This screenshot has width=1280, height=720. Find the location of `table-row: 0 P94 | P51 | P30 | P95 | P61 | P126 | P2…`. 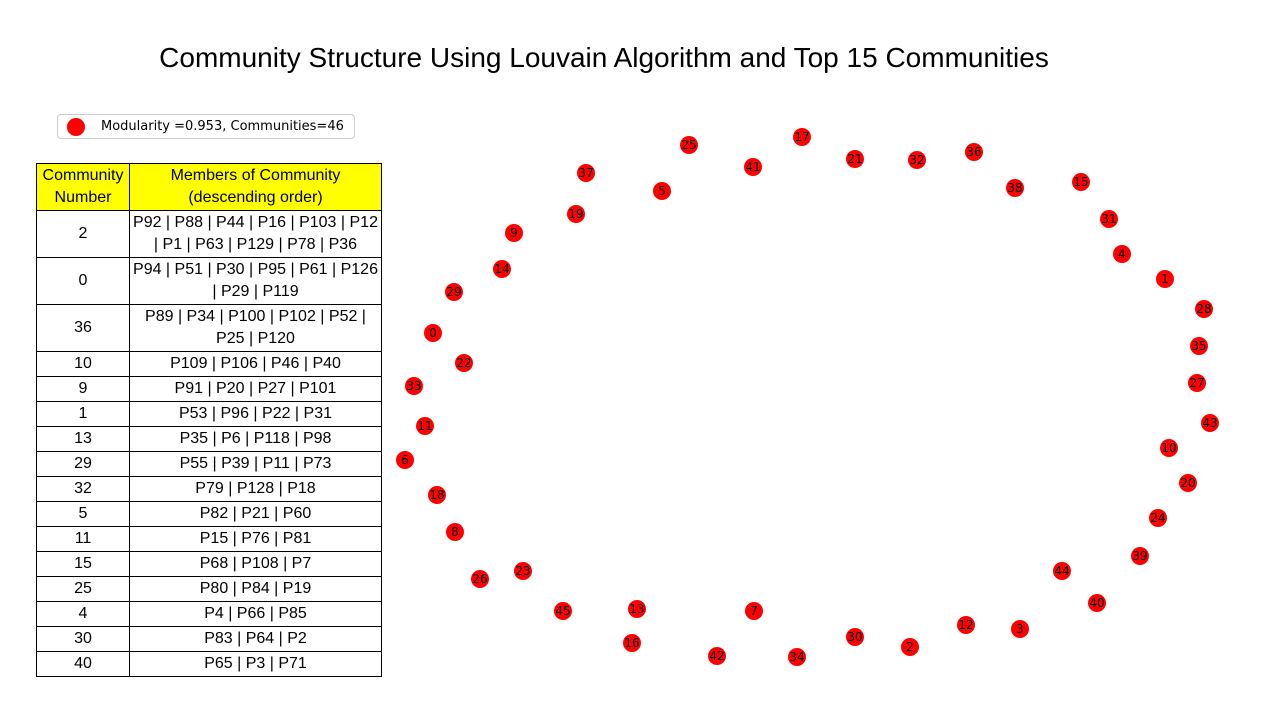

table-row: 0 P94 | P51 | P30 | P95 | P61 | P126 | P2… is located at coordinates (209, 281).